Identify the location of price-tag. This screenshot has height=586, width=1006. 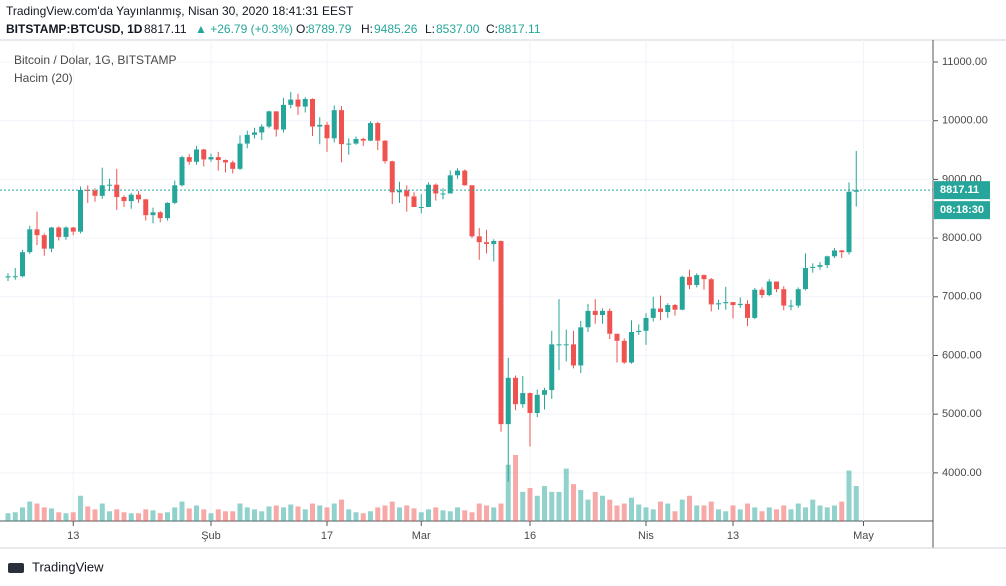
(962, 190).